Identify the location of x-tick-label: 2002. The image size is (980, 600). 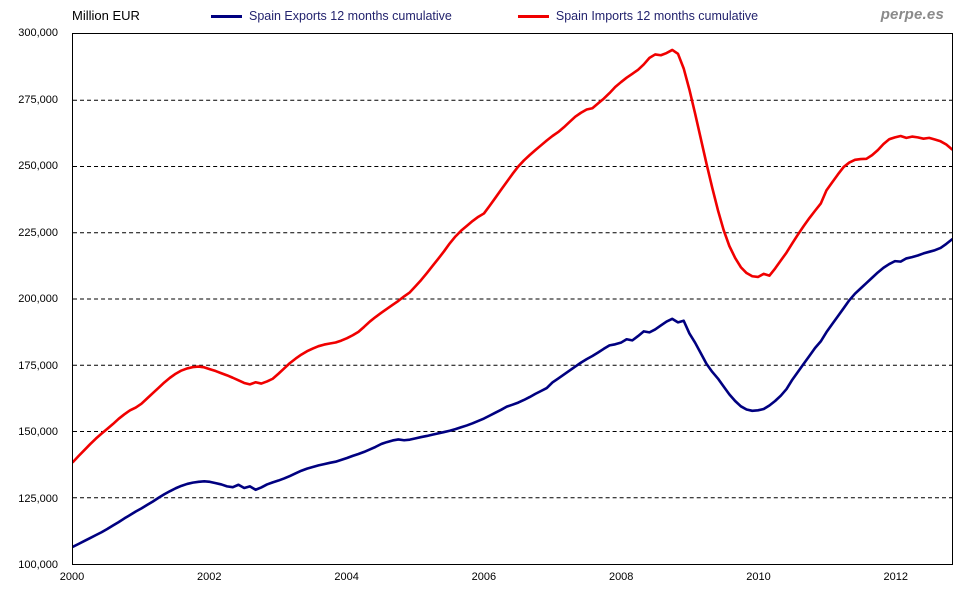
(209, 577).